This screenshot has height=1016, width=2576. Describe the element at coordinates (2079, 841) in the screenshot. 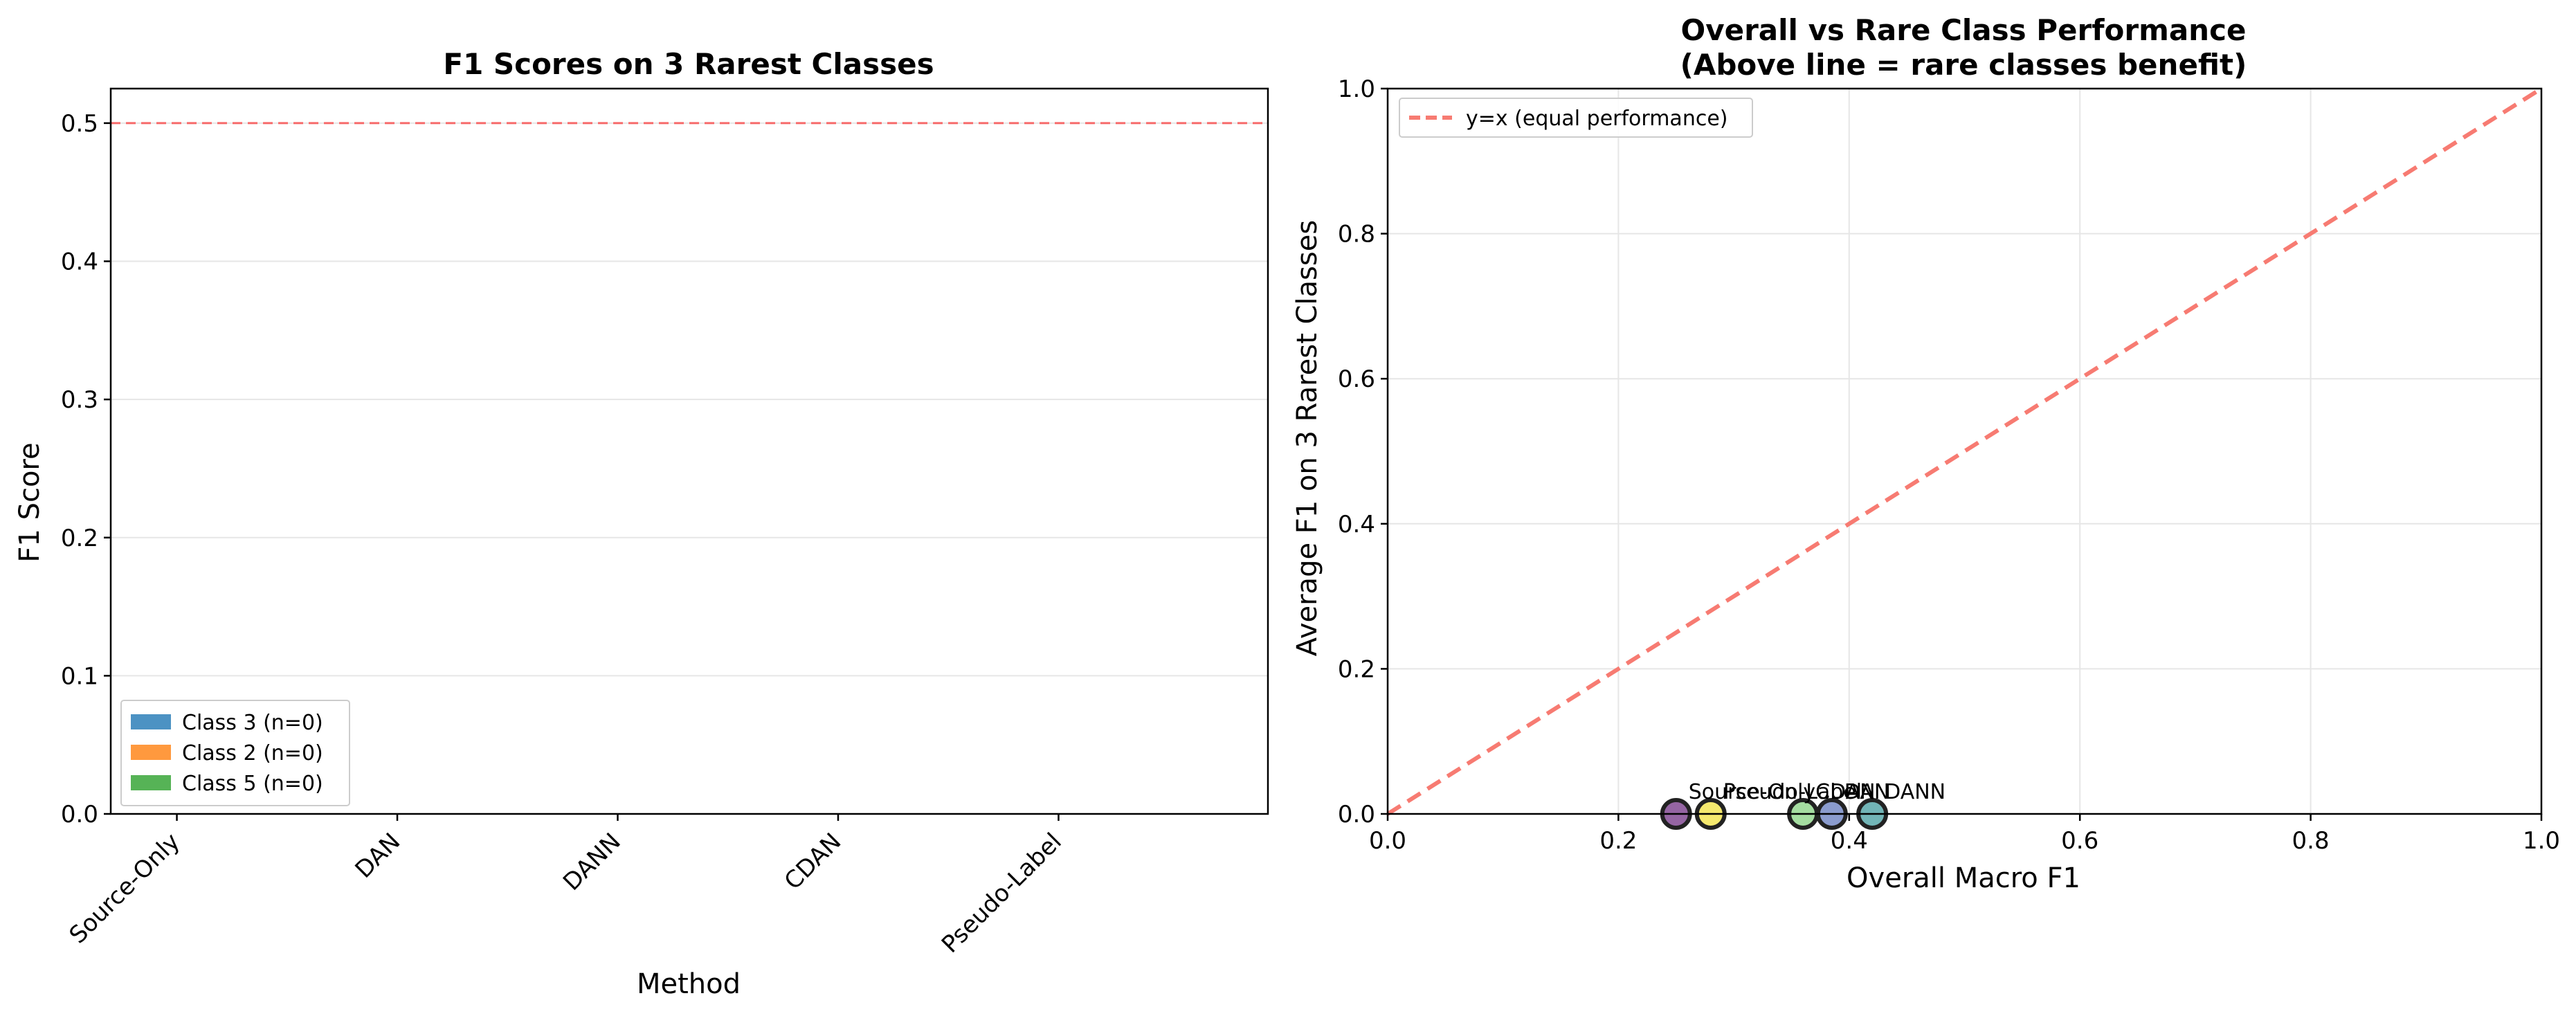

I see `scatter-x-tick-label: 0.6` at that location.